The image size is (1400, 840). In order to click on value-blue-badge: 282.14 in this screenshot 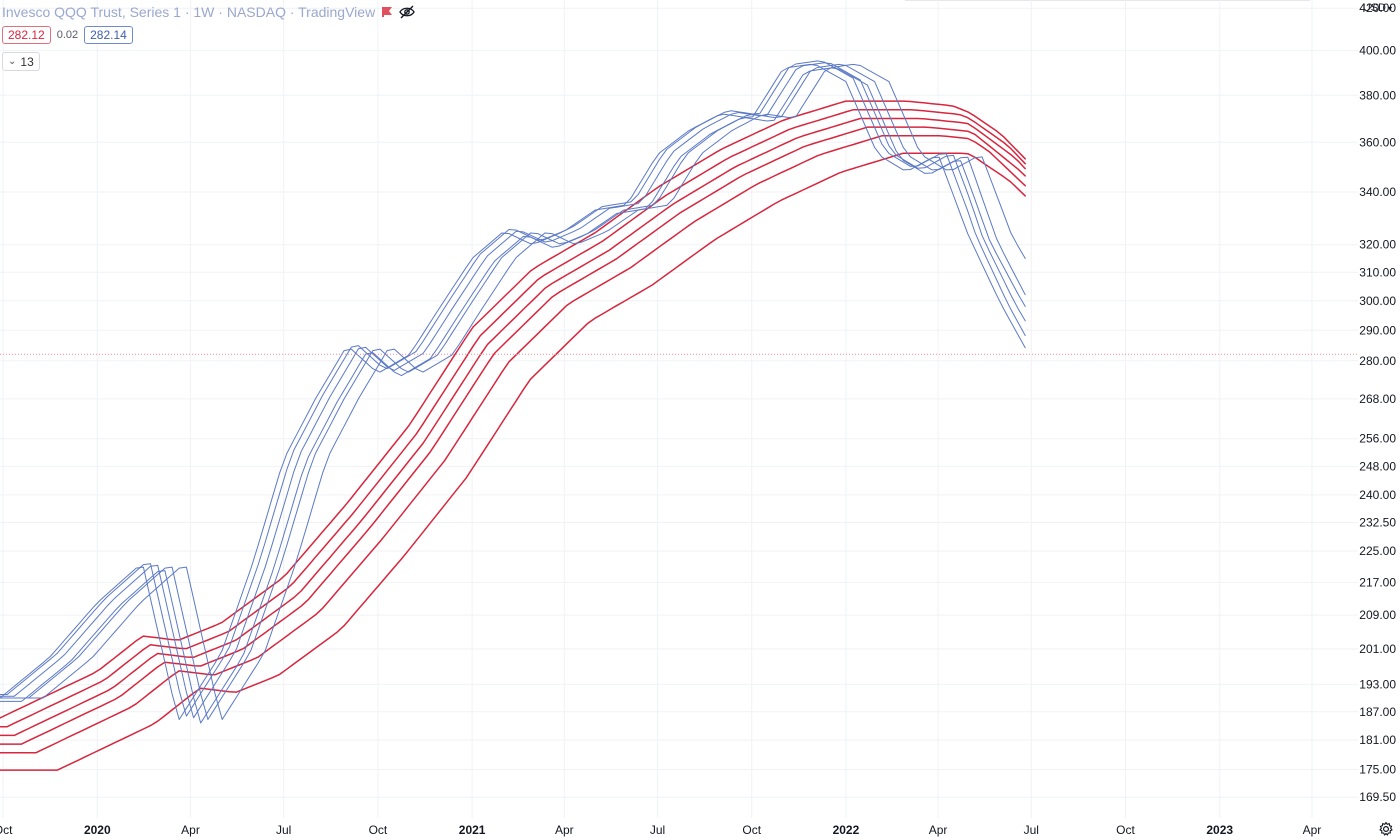, I will do `click(108, 35)`.